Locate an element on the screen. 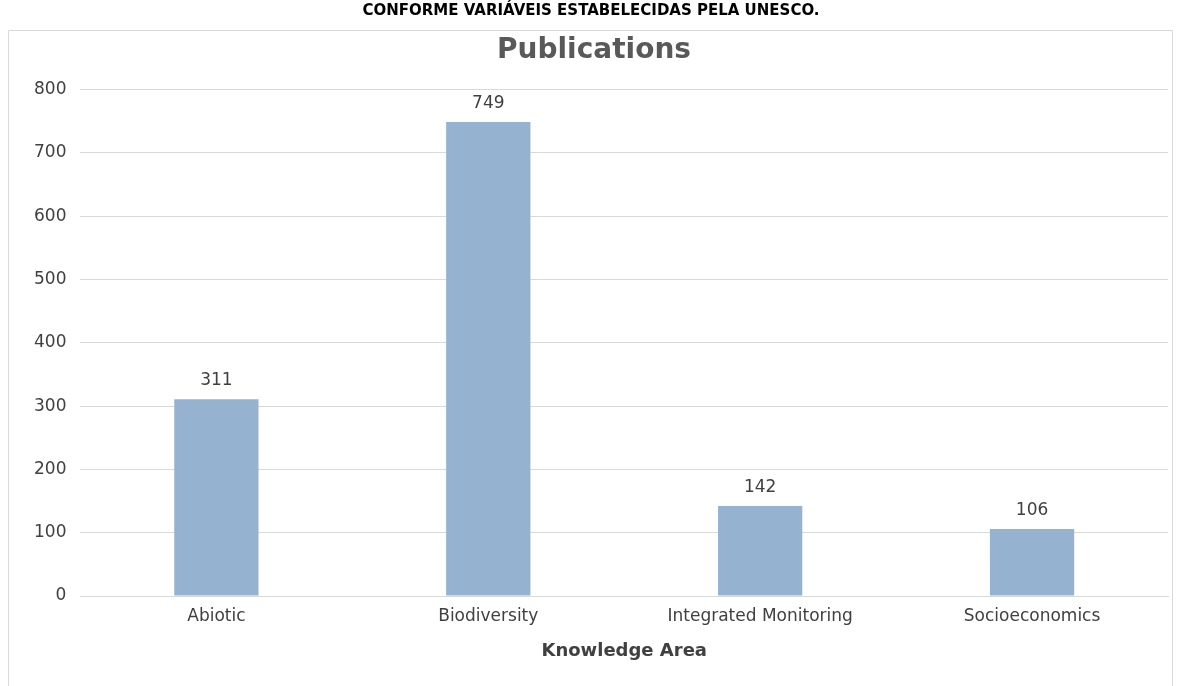 The height and width of the screenshot is (686, 1182). data-label: 142 is located at coordinates (760, 486).